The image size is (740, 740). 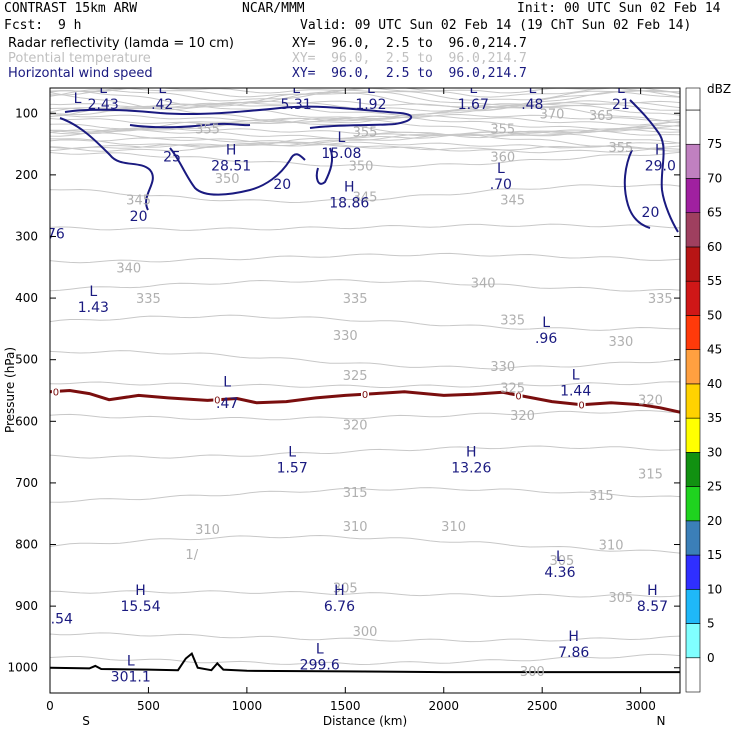 What do you see at coordinates (650, 475) in the screenshot?
I see `theta-label: 315` at bounding box center [650, 475].